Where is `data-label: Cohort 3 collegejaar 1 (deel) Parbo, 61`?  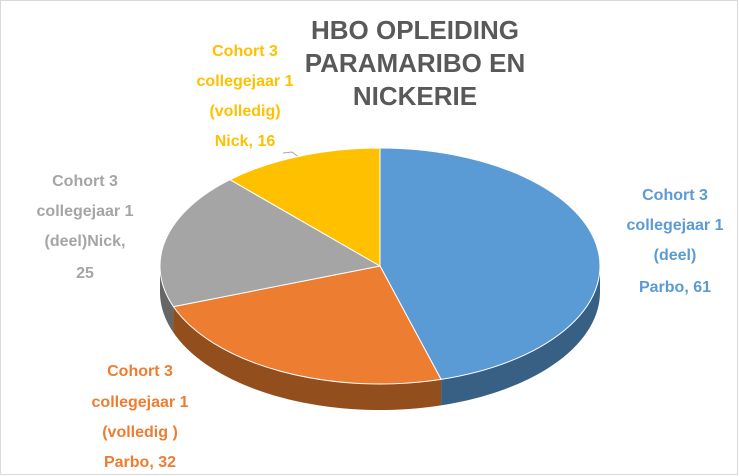 data-label: Cohort 3 collegejaar 1 (deel) Parbo, 61 is located at coordinates (675, 241).